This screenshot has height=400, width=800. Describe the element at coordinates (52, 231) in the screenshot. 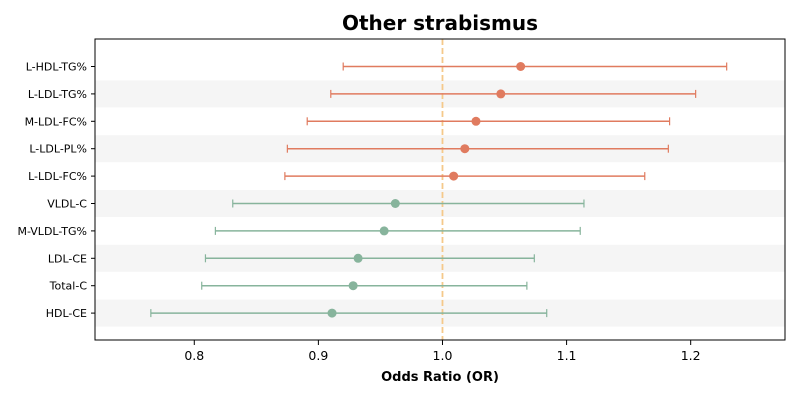

I see `y-tick-label: M-VLDL-TG%` at that location.